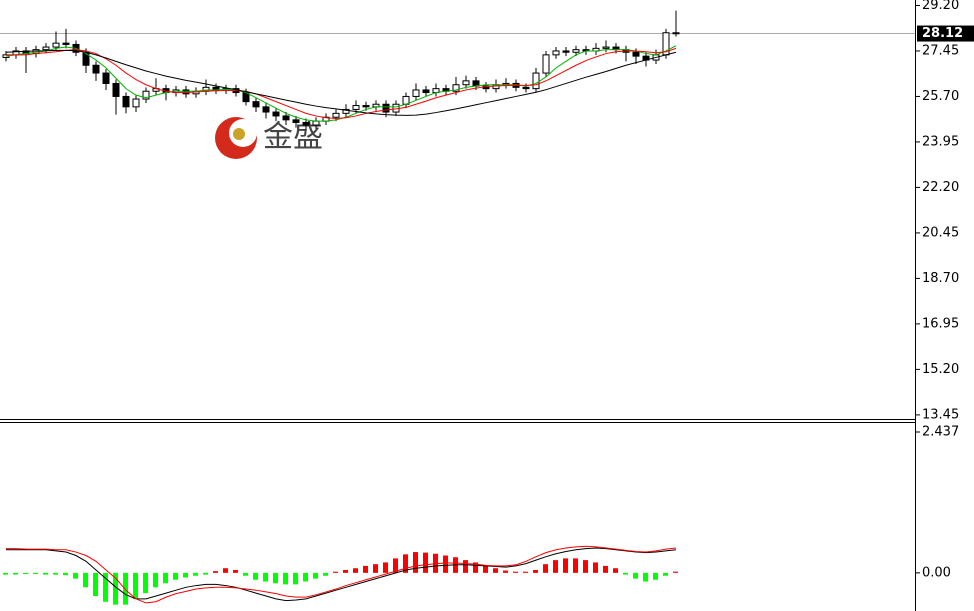  Describe the element at coordinates (940, 369) in the screenshot. I see `y-tick-label: 15.20` at that location.